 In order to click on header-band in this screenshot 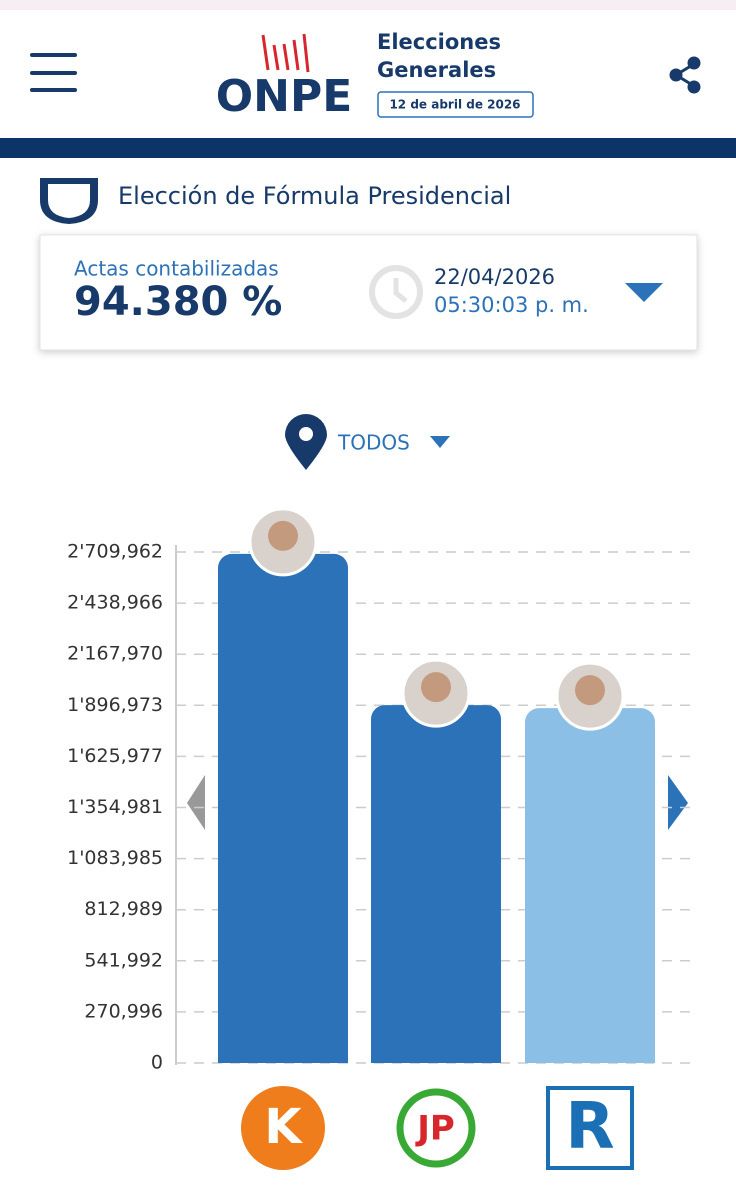, I will do `click(368, 148)`.